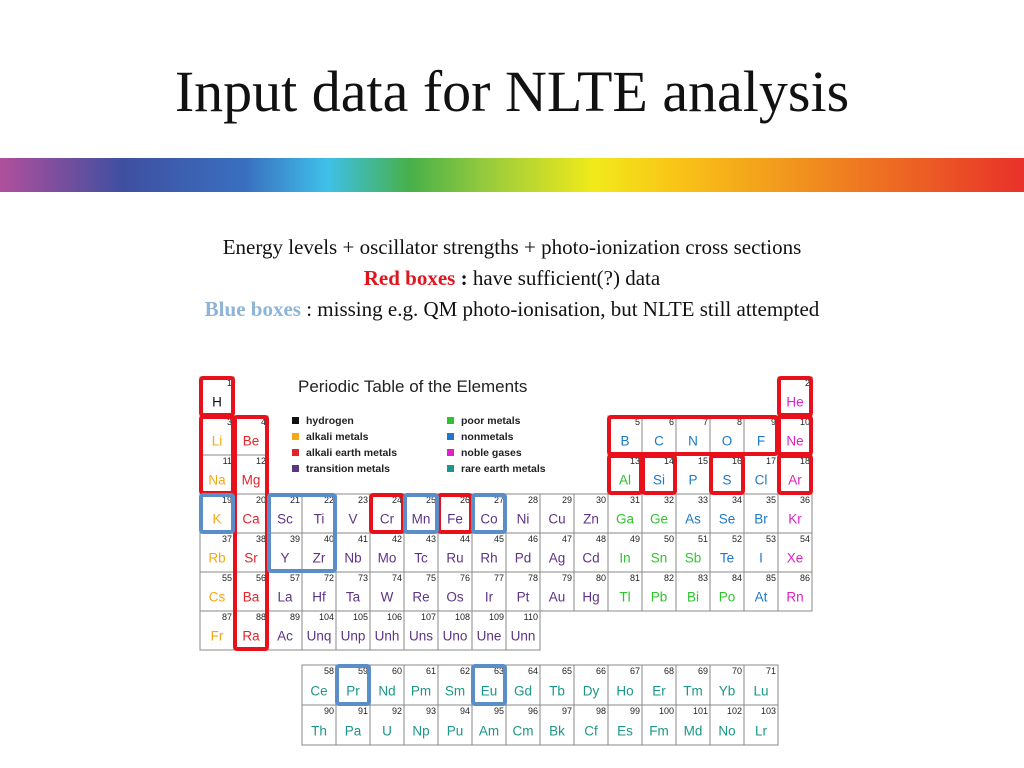 This screenshot has width=1024, height=768. Describe the element at coordinates (217, 597) in the screenshot. I see `element-symbol: Cs` at that location.